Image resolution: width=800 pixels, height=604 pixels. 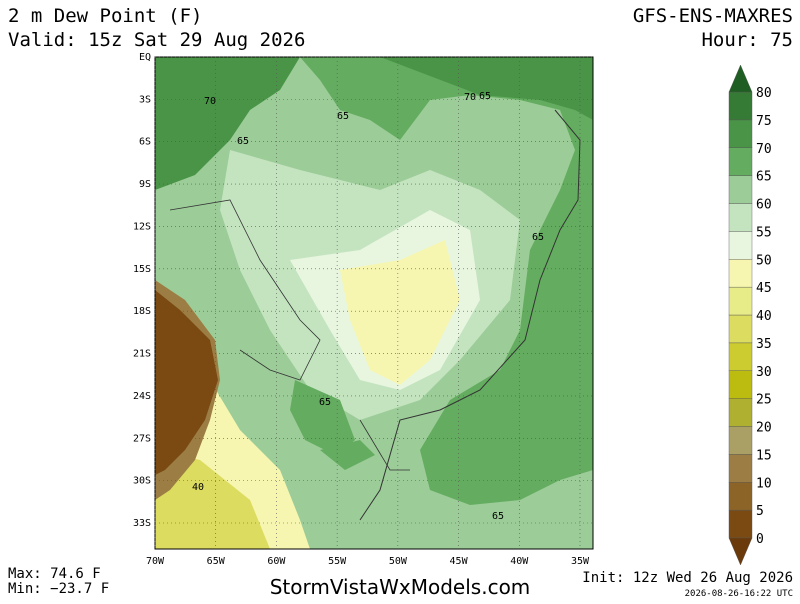 I want to click on lon-label: 55W, so click(x=337, y=561).